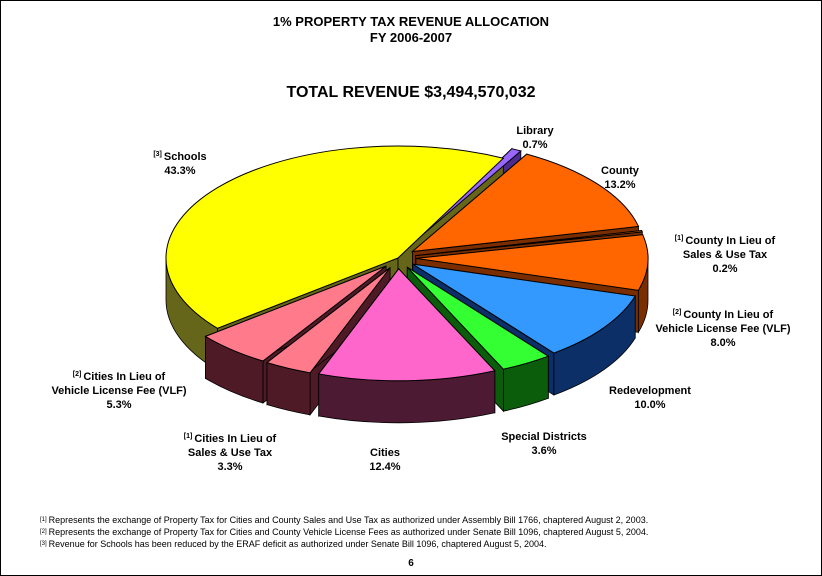 This screenshot has height=576, width=822. I want to click on label-cities-sales-use-tax: [1] Cities In Lieu of Sales & Use Tax 3.3%, so click(230, 453).